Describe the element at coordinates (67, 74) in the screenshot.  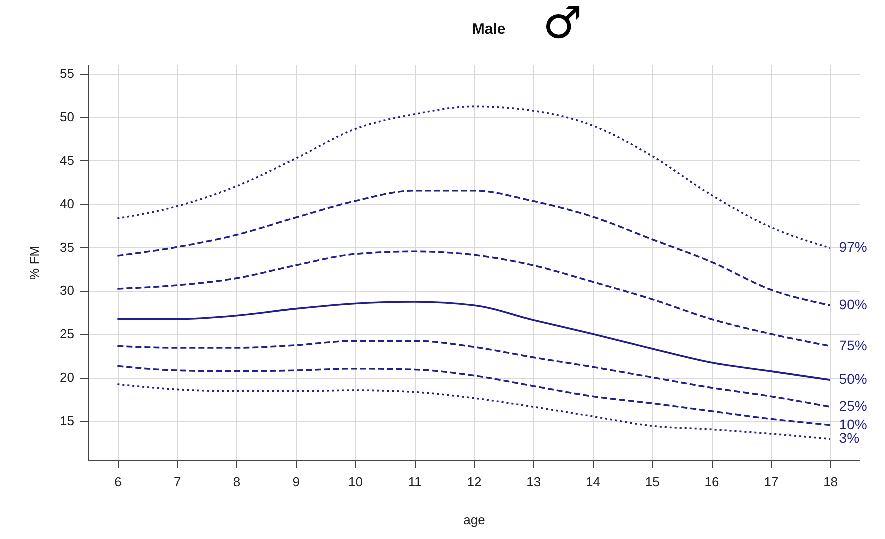
I see `y-tick-label: 55` at that location.